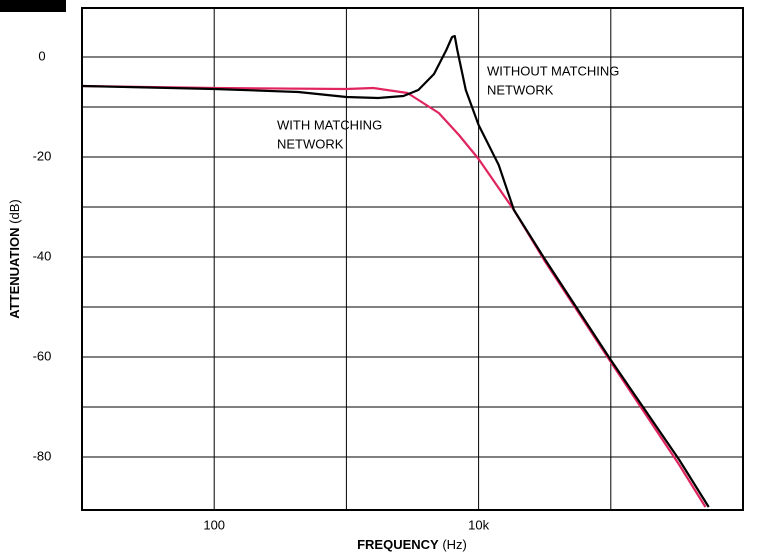 This screenshot has width=758, height=555. What do you see at coordinates (214, 524) in the screenshot?
I see `x-tick-label: 100` at bounding box center [214, 524].